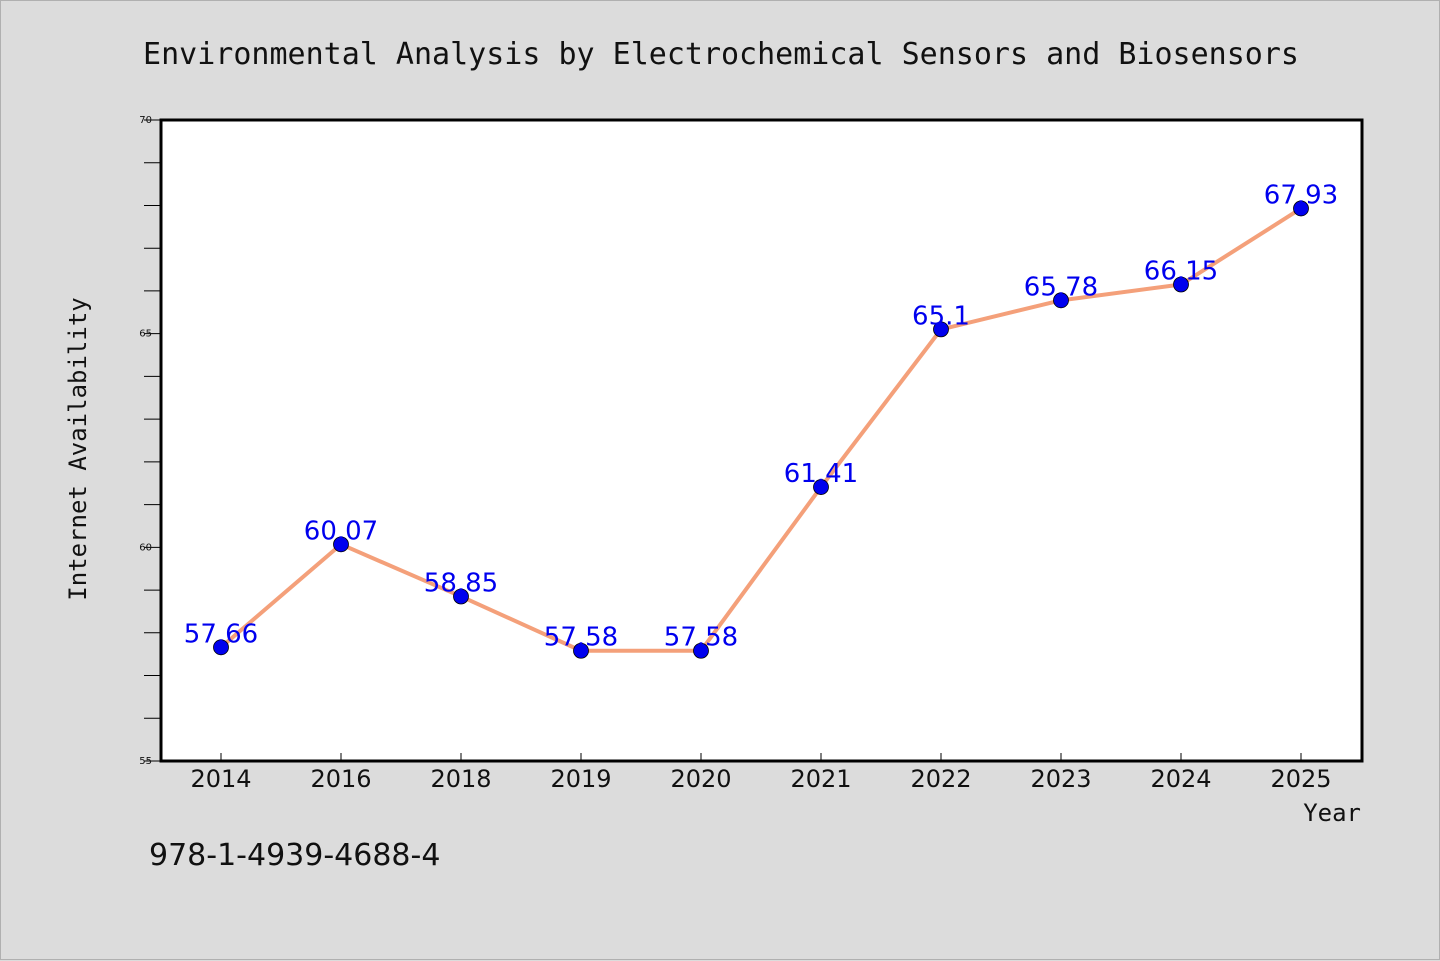 This screenshot has width=1440, height=961. I want to click on data-label: 60.07, so click(341, 531).